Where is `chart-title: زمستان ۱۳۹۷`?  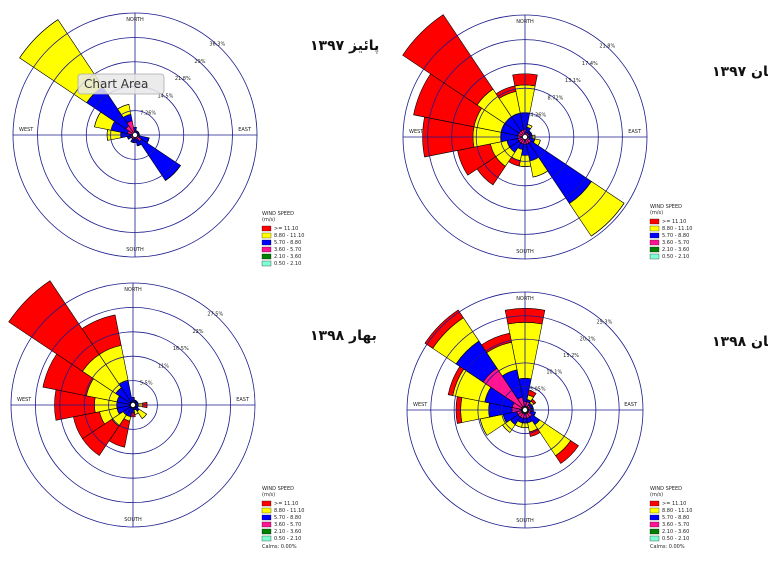
chart-title: زمستان ۱۳۹۷ is located at coordinates (740, 72).